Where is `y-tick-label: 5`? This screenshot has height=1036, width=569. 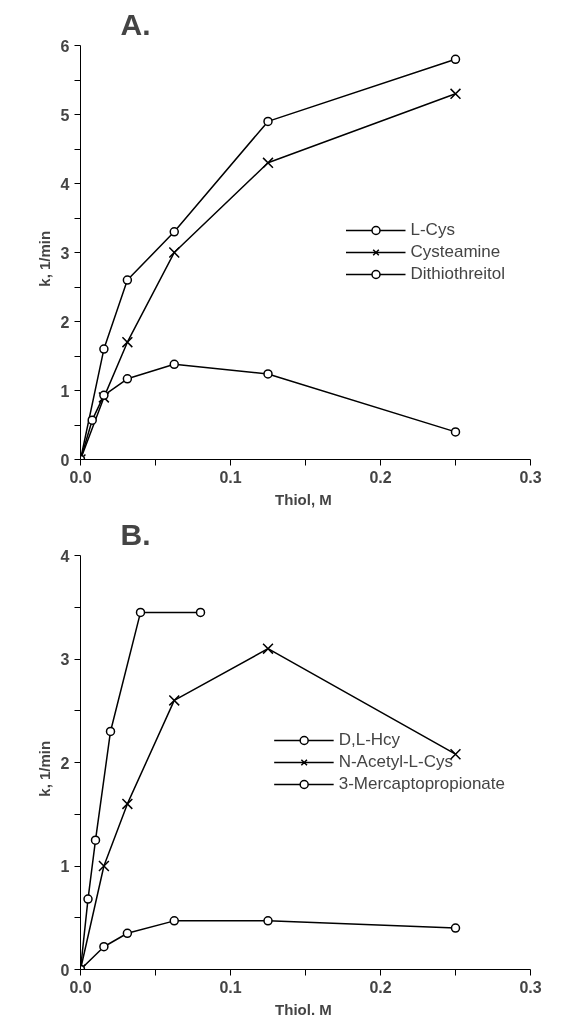
y-tick-label: 5 is located at coordinates (65, 115).